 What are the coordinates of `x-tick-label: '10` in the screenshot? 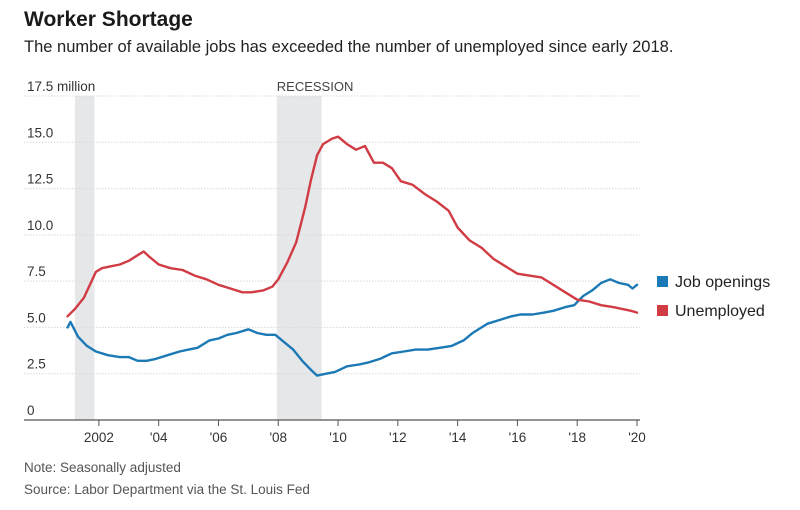 It's located at (338, 437).